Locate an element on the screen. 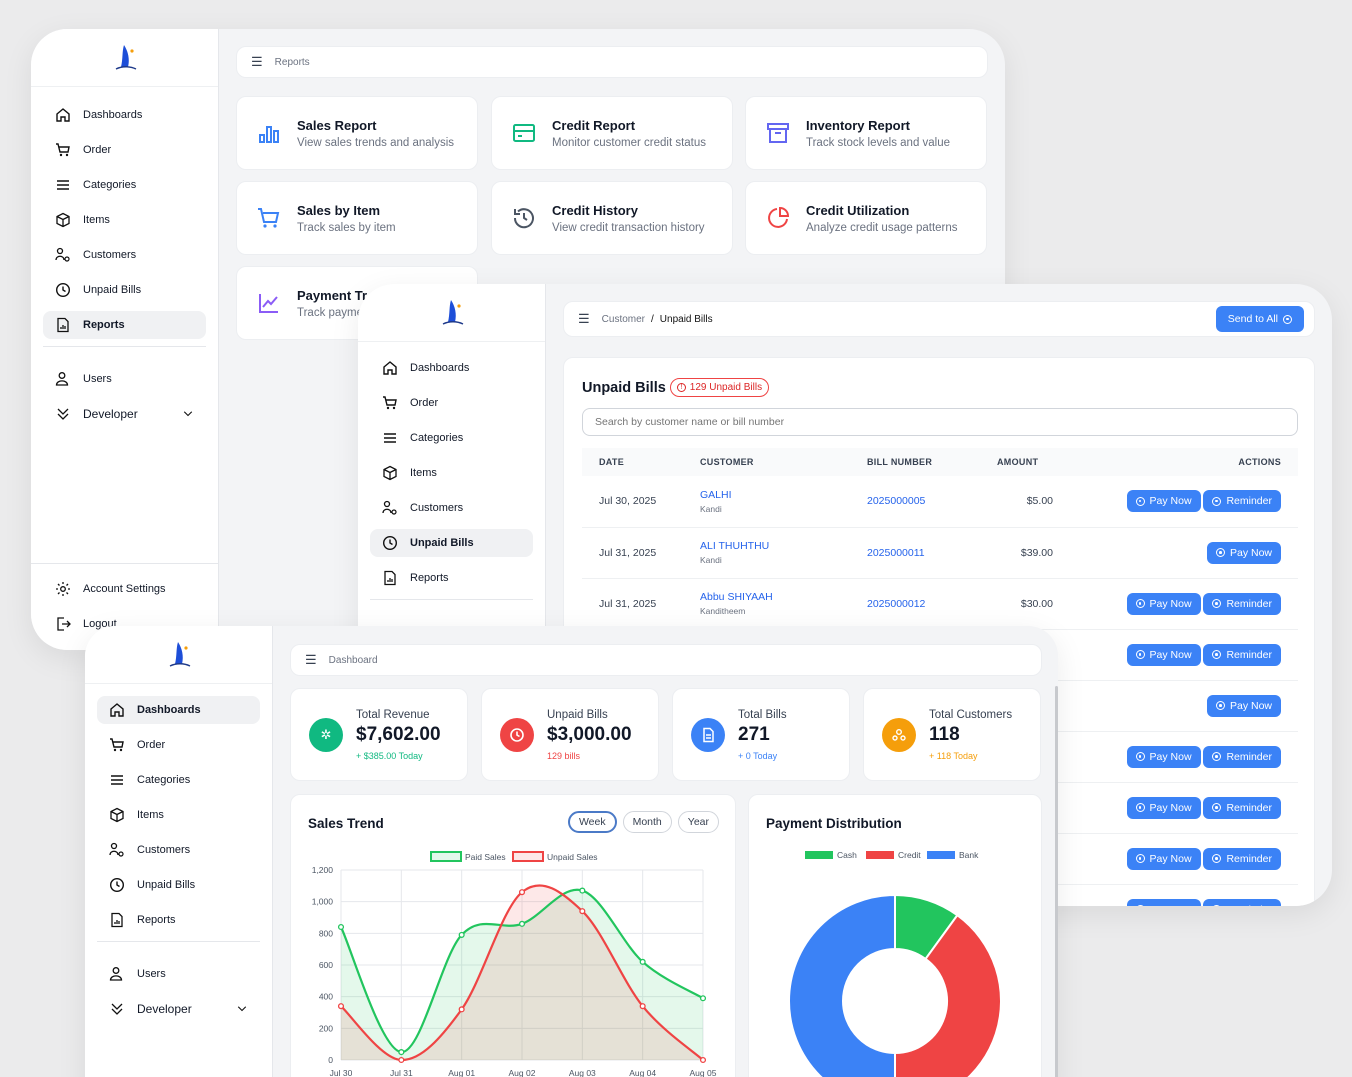 Image resolution: width=1352 pixels, height=1077 pixels. users-icon is located at coordinates (116, 974).